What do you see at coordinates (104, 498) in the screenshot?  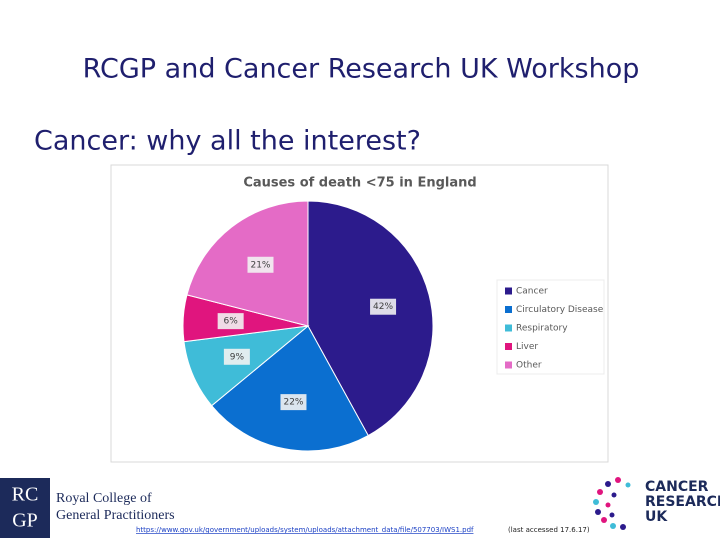 I see `rcgp-name: Royal College of` at bounding box center [104, 498].